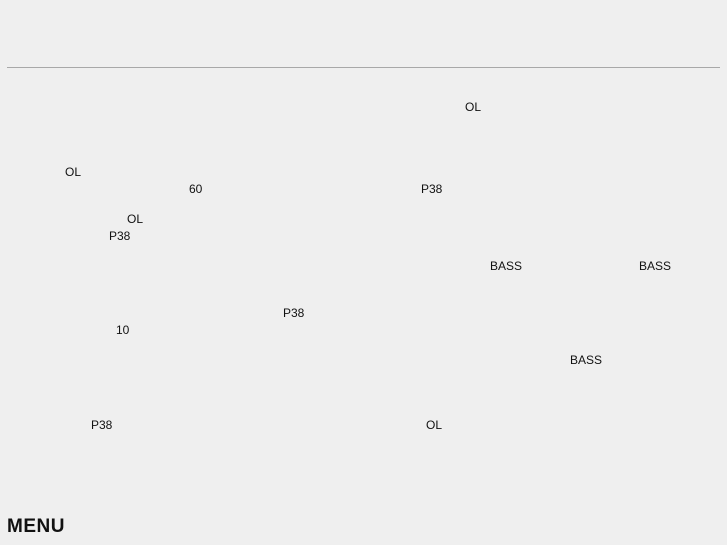 This screenshot has height=545, width=727. Describe the element at coordinates (363, 67) in the screenshot. I see `top-divider` at that location.